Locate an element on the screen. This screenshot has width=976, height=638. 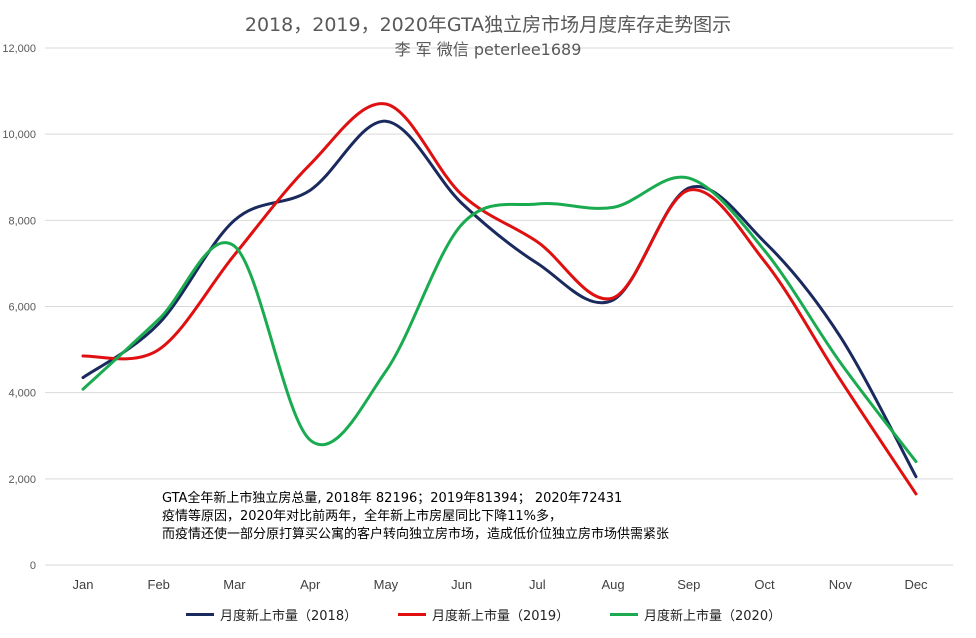
y-axis-tick-labels: 0 2,000 4,000 6,000 8,000 10,000 12,000 is located at coordinates (19, 307).